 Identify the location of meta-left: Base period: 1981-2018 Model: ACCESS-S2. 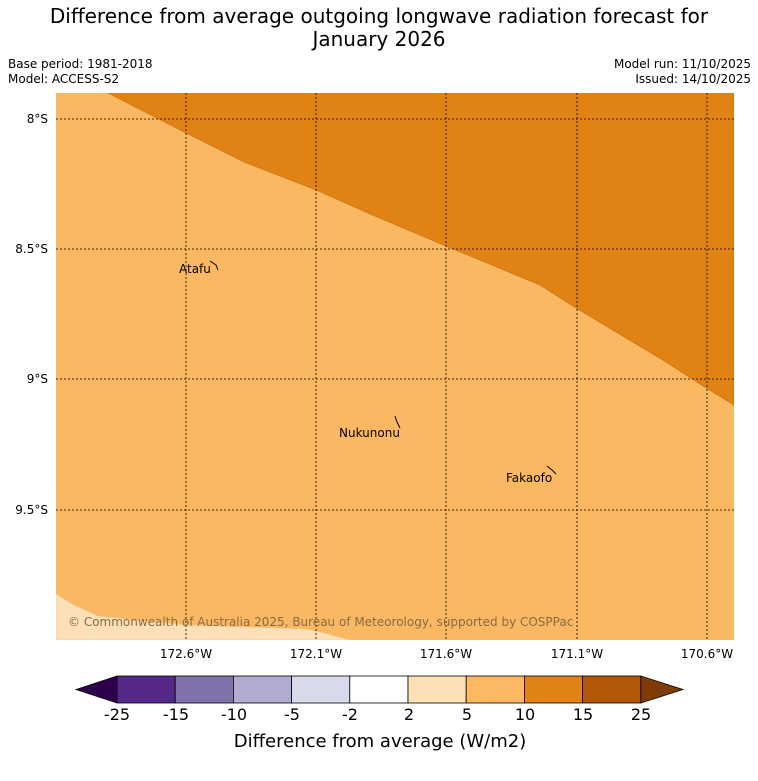
(80, 72).